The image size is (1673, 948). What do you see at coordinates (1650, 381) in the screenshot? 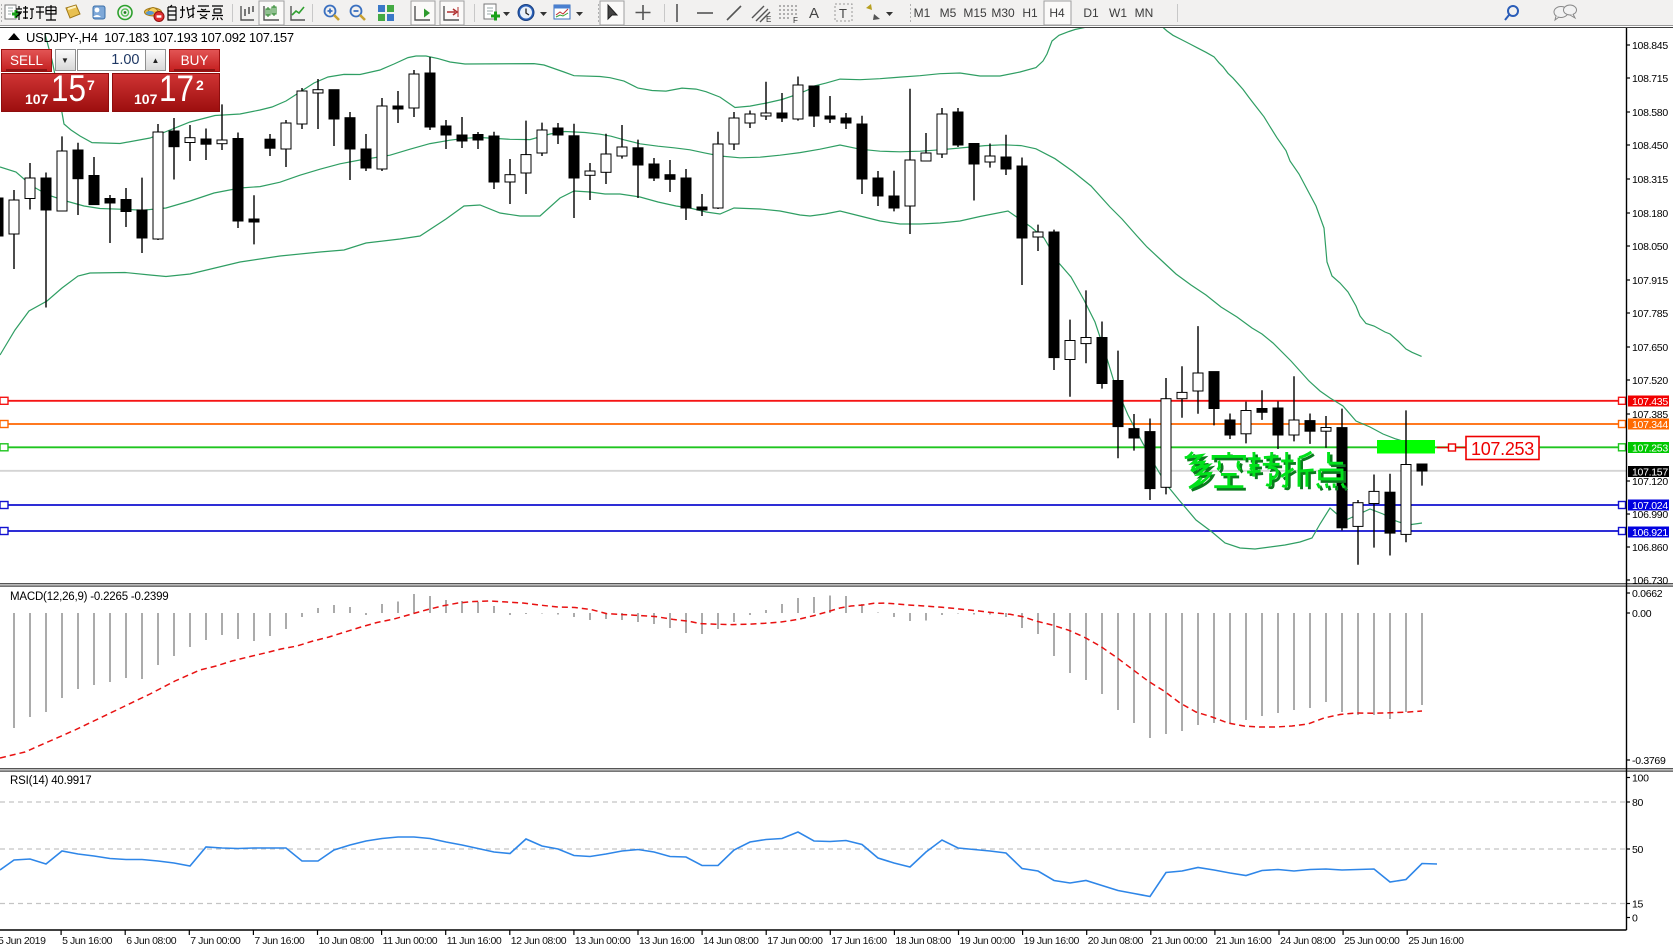
I see `svg-text: 107.520` at bounding box center [1650, 381].